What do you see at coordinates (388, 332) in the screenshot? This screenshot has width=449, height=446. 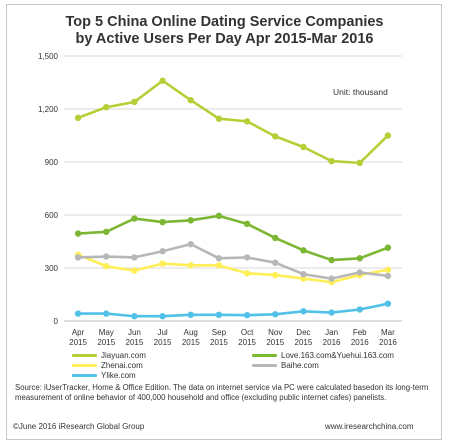 I see `x-tick-label: Mar` at bounding box center [388, 332].